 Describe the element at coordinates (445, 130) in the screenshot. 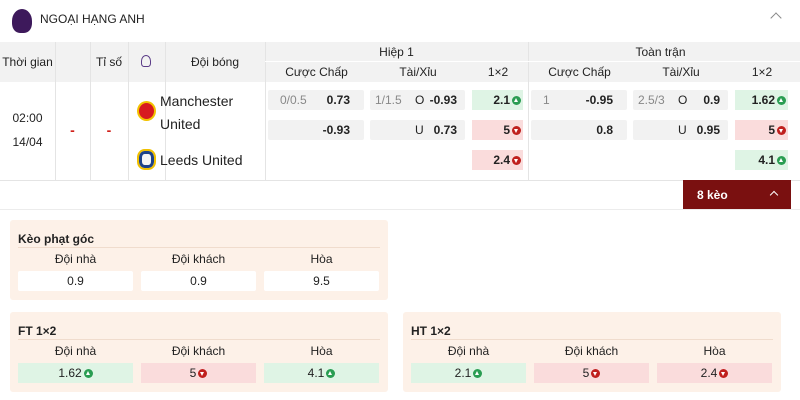

I see `ou-odds: 0.73` at that location.